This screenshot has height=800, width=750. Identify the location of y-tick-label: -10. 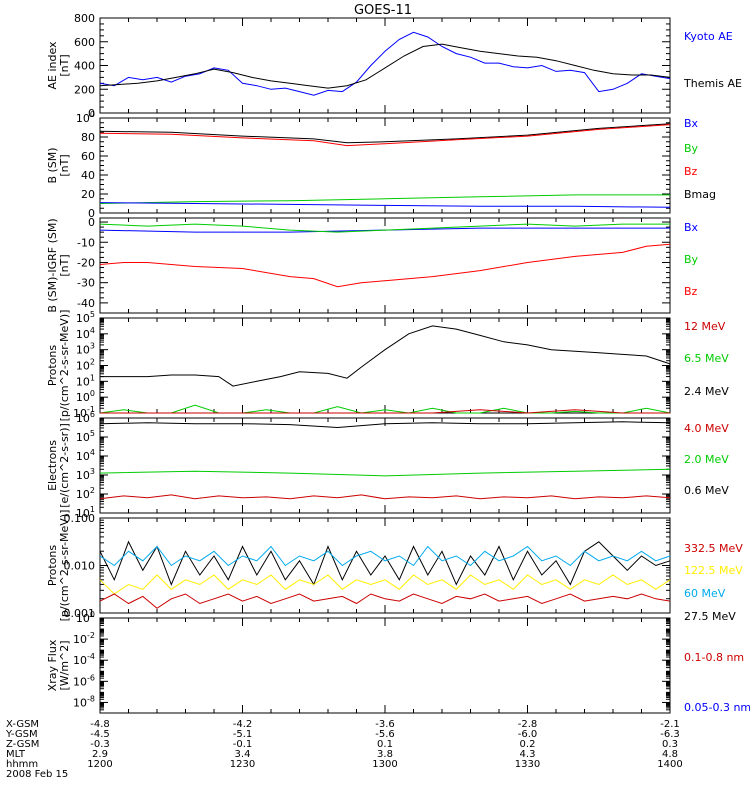
(86, 242).